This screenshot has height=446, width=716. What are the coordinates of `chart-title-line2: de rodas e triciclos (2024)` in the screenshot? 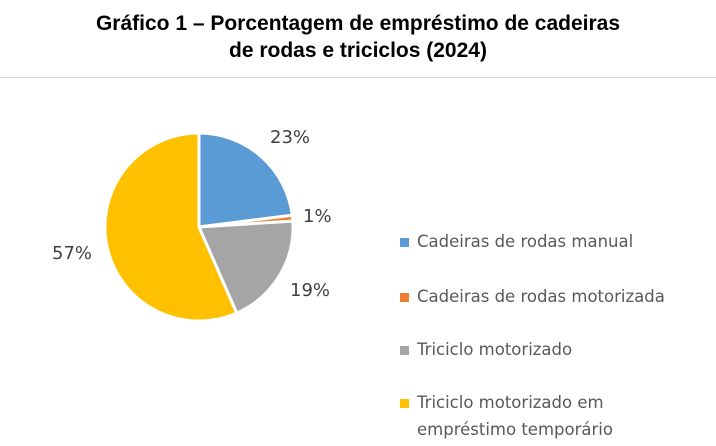 It's located at (358, 50).